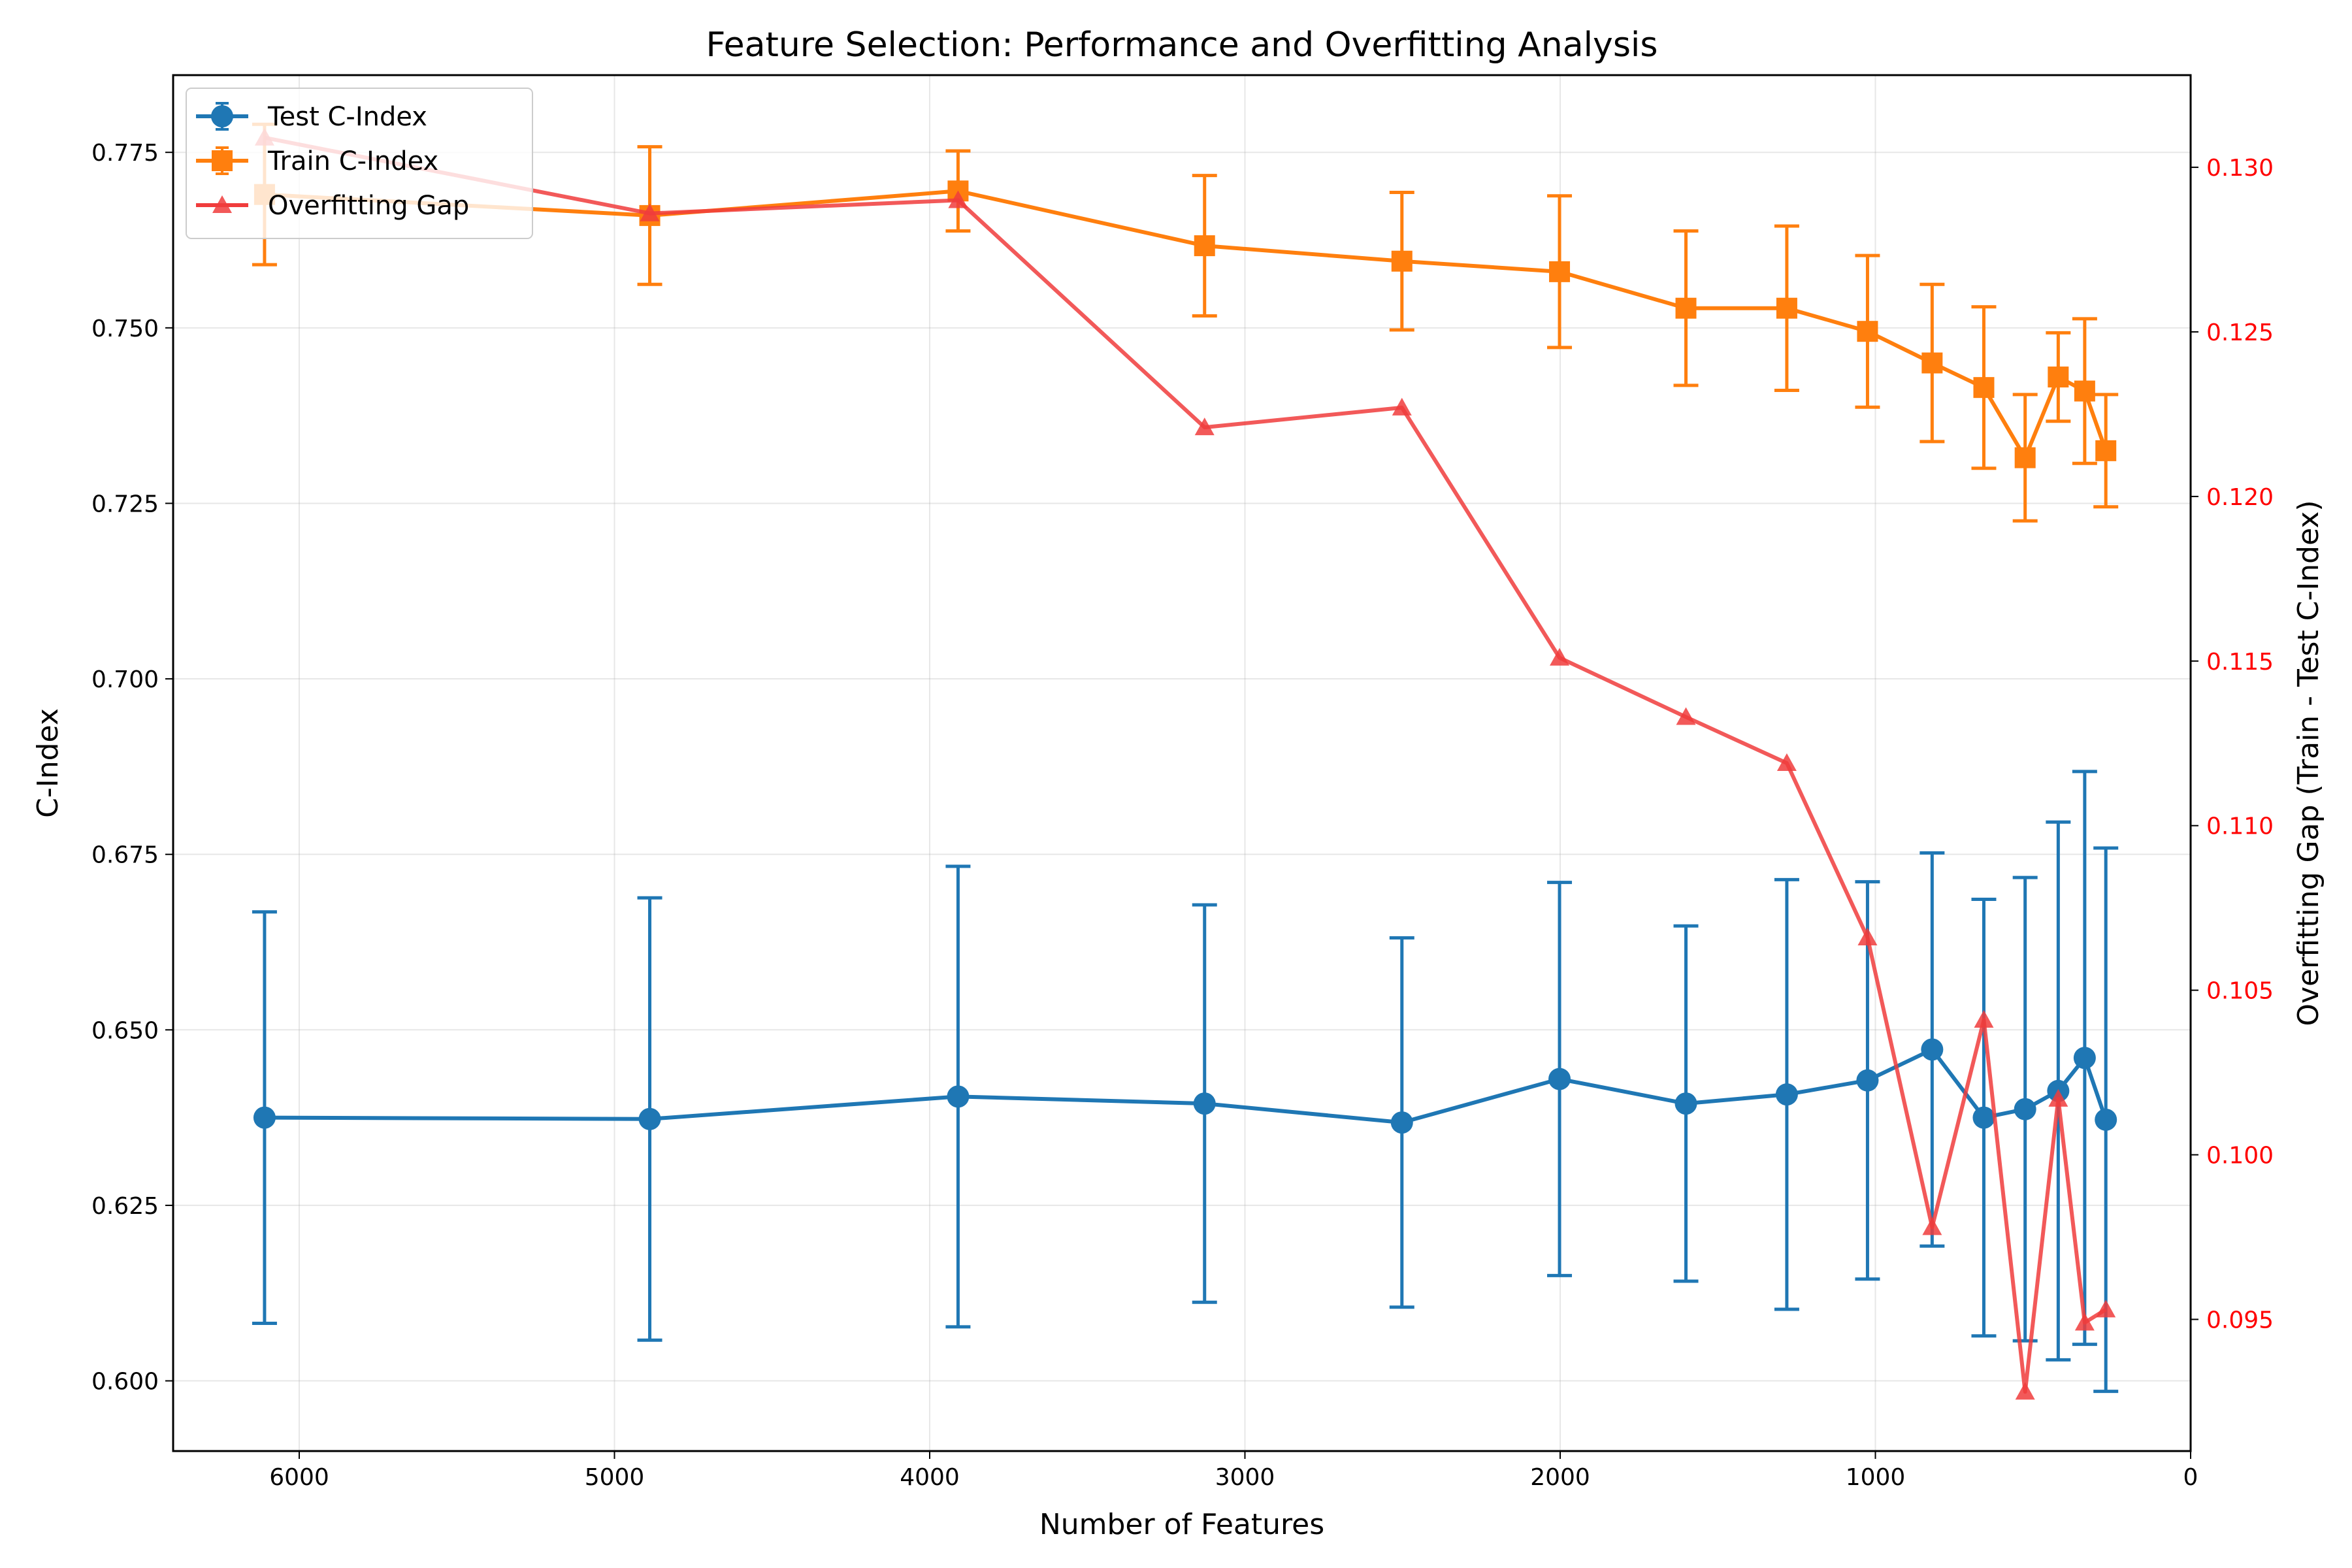 The width and height of the screenshot is (2352, 1568). I want to click on y-tick-label: 0.600, so click(125, 1382).